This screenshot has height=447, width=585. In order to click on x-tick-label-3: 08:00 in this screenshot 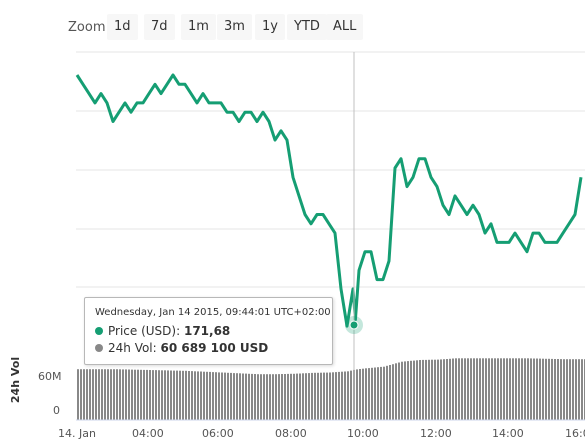, I will do `click(291, 433)`.